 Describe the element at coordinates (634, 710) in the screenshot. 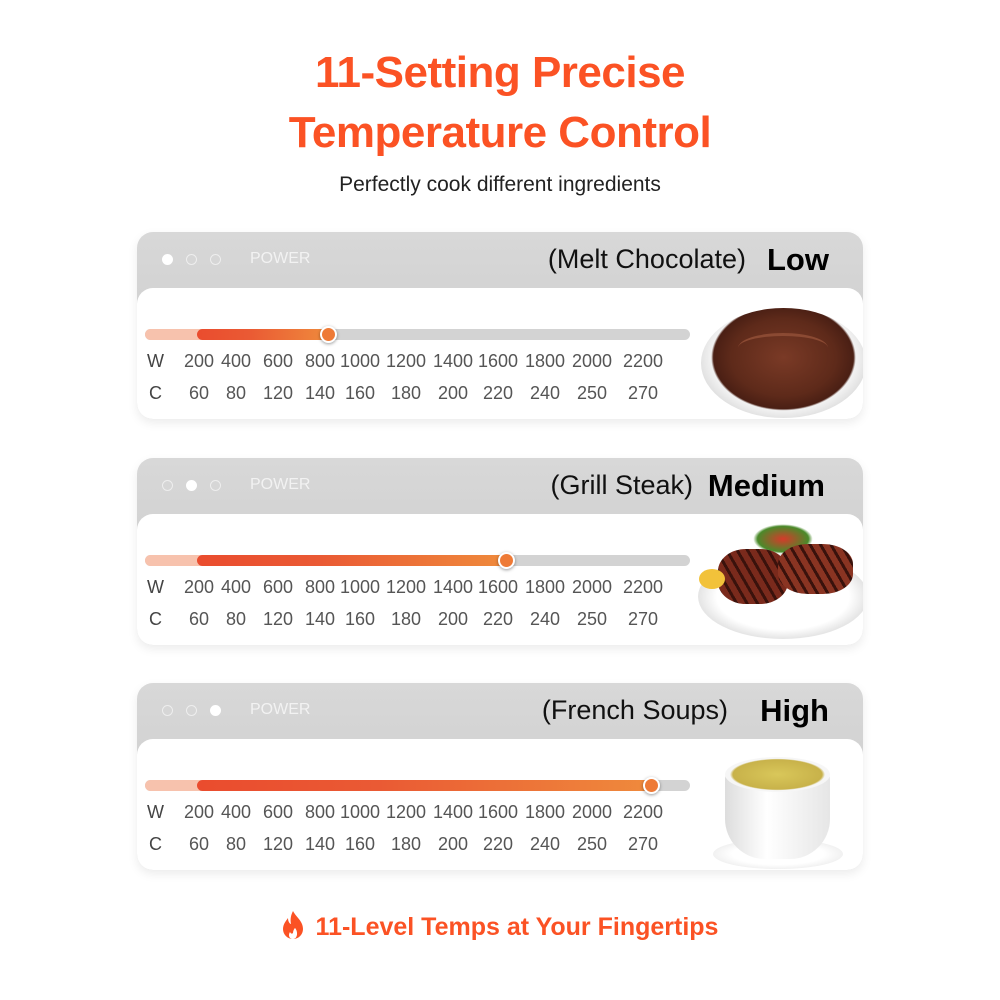

I see `dish-label: (French Soups)` at that location.